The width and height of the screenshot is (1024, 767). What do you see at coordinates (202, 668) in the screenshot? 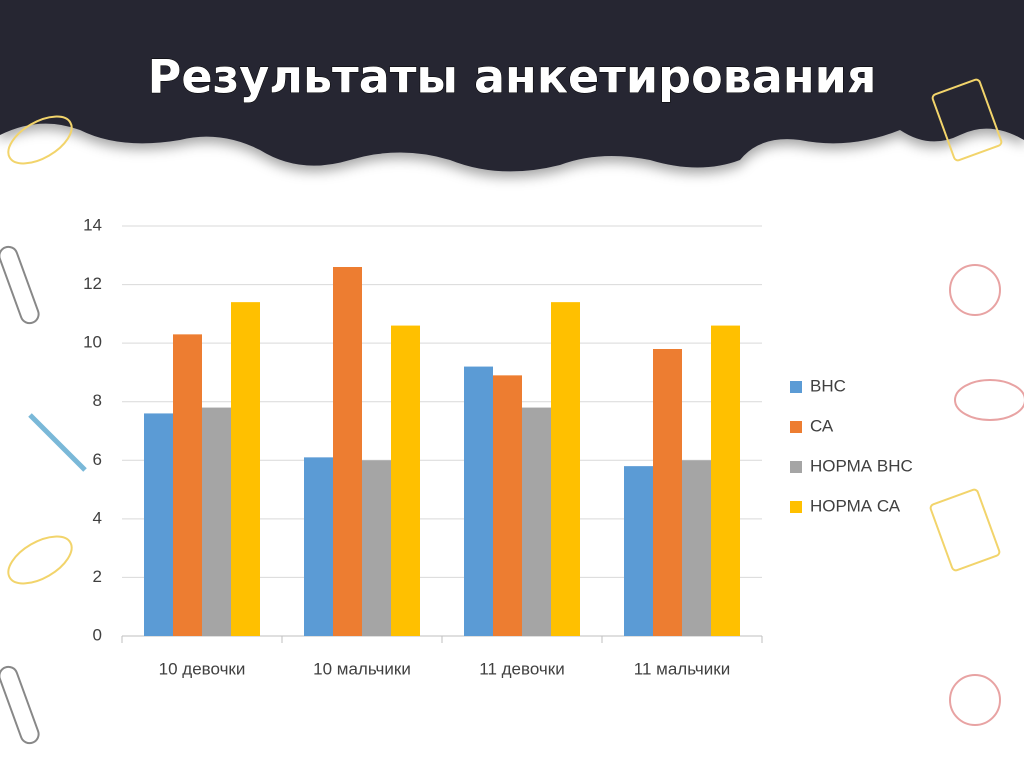
I see `x-tick-label: 10 девочки` at bounding box center [202, 668].